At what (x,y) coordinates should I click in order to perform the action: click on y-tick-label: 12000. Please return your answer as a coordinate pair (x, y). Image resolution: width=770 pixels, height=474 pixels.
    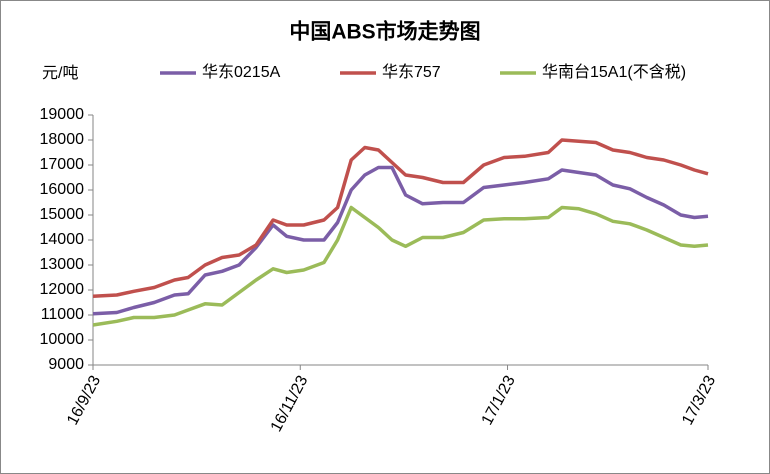
    Looking at the image, I should click on (62, 289).